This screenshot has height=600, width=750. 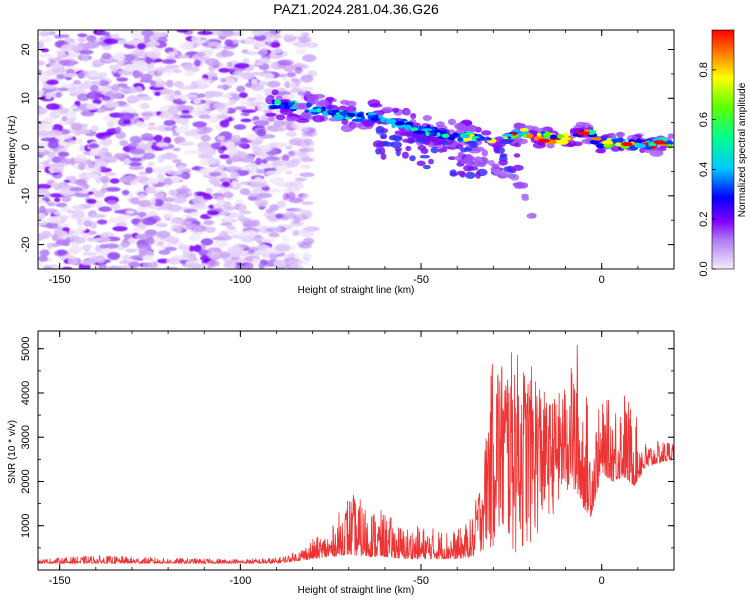 What do you see at coordinates (723, 149) in the screenshot?
I see `colorbar-frame` at bounding box center [723, 149].